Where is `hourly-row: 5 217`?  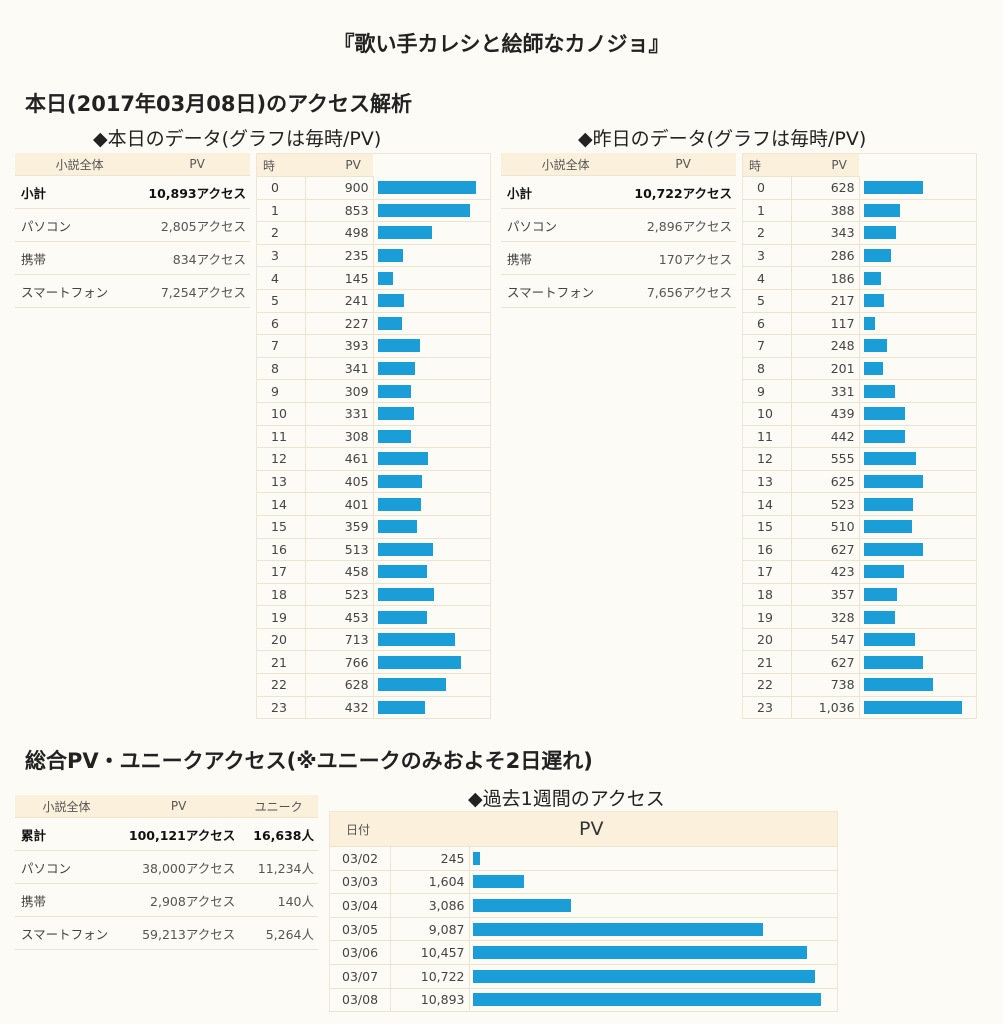 hourly-row: 5 217 is located at coordinates (859, 301).